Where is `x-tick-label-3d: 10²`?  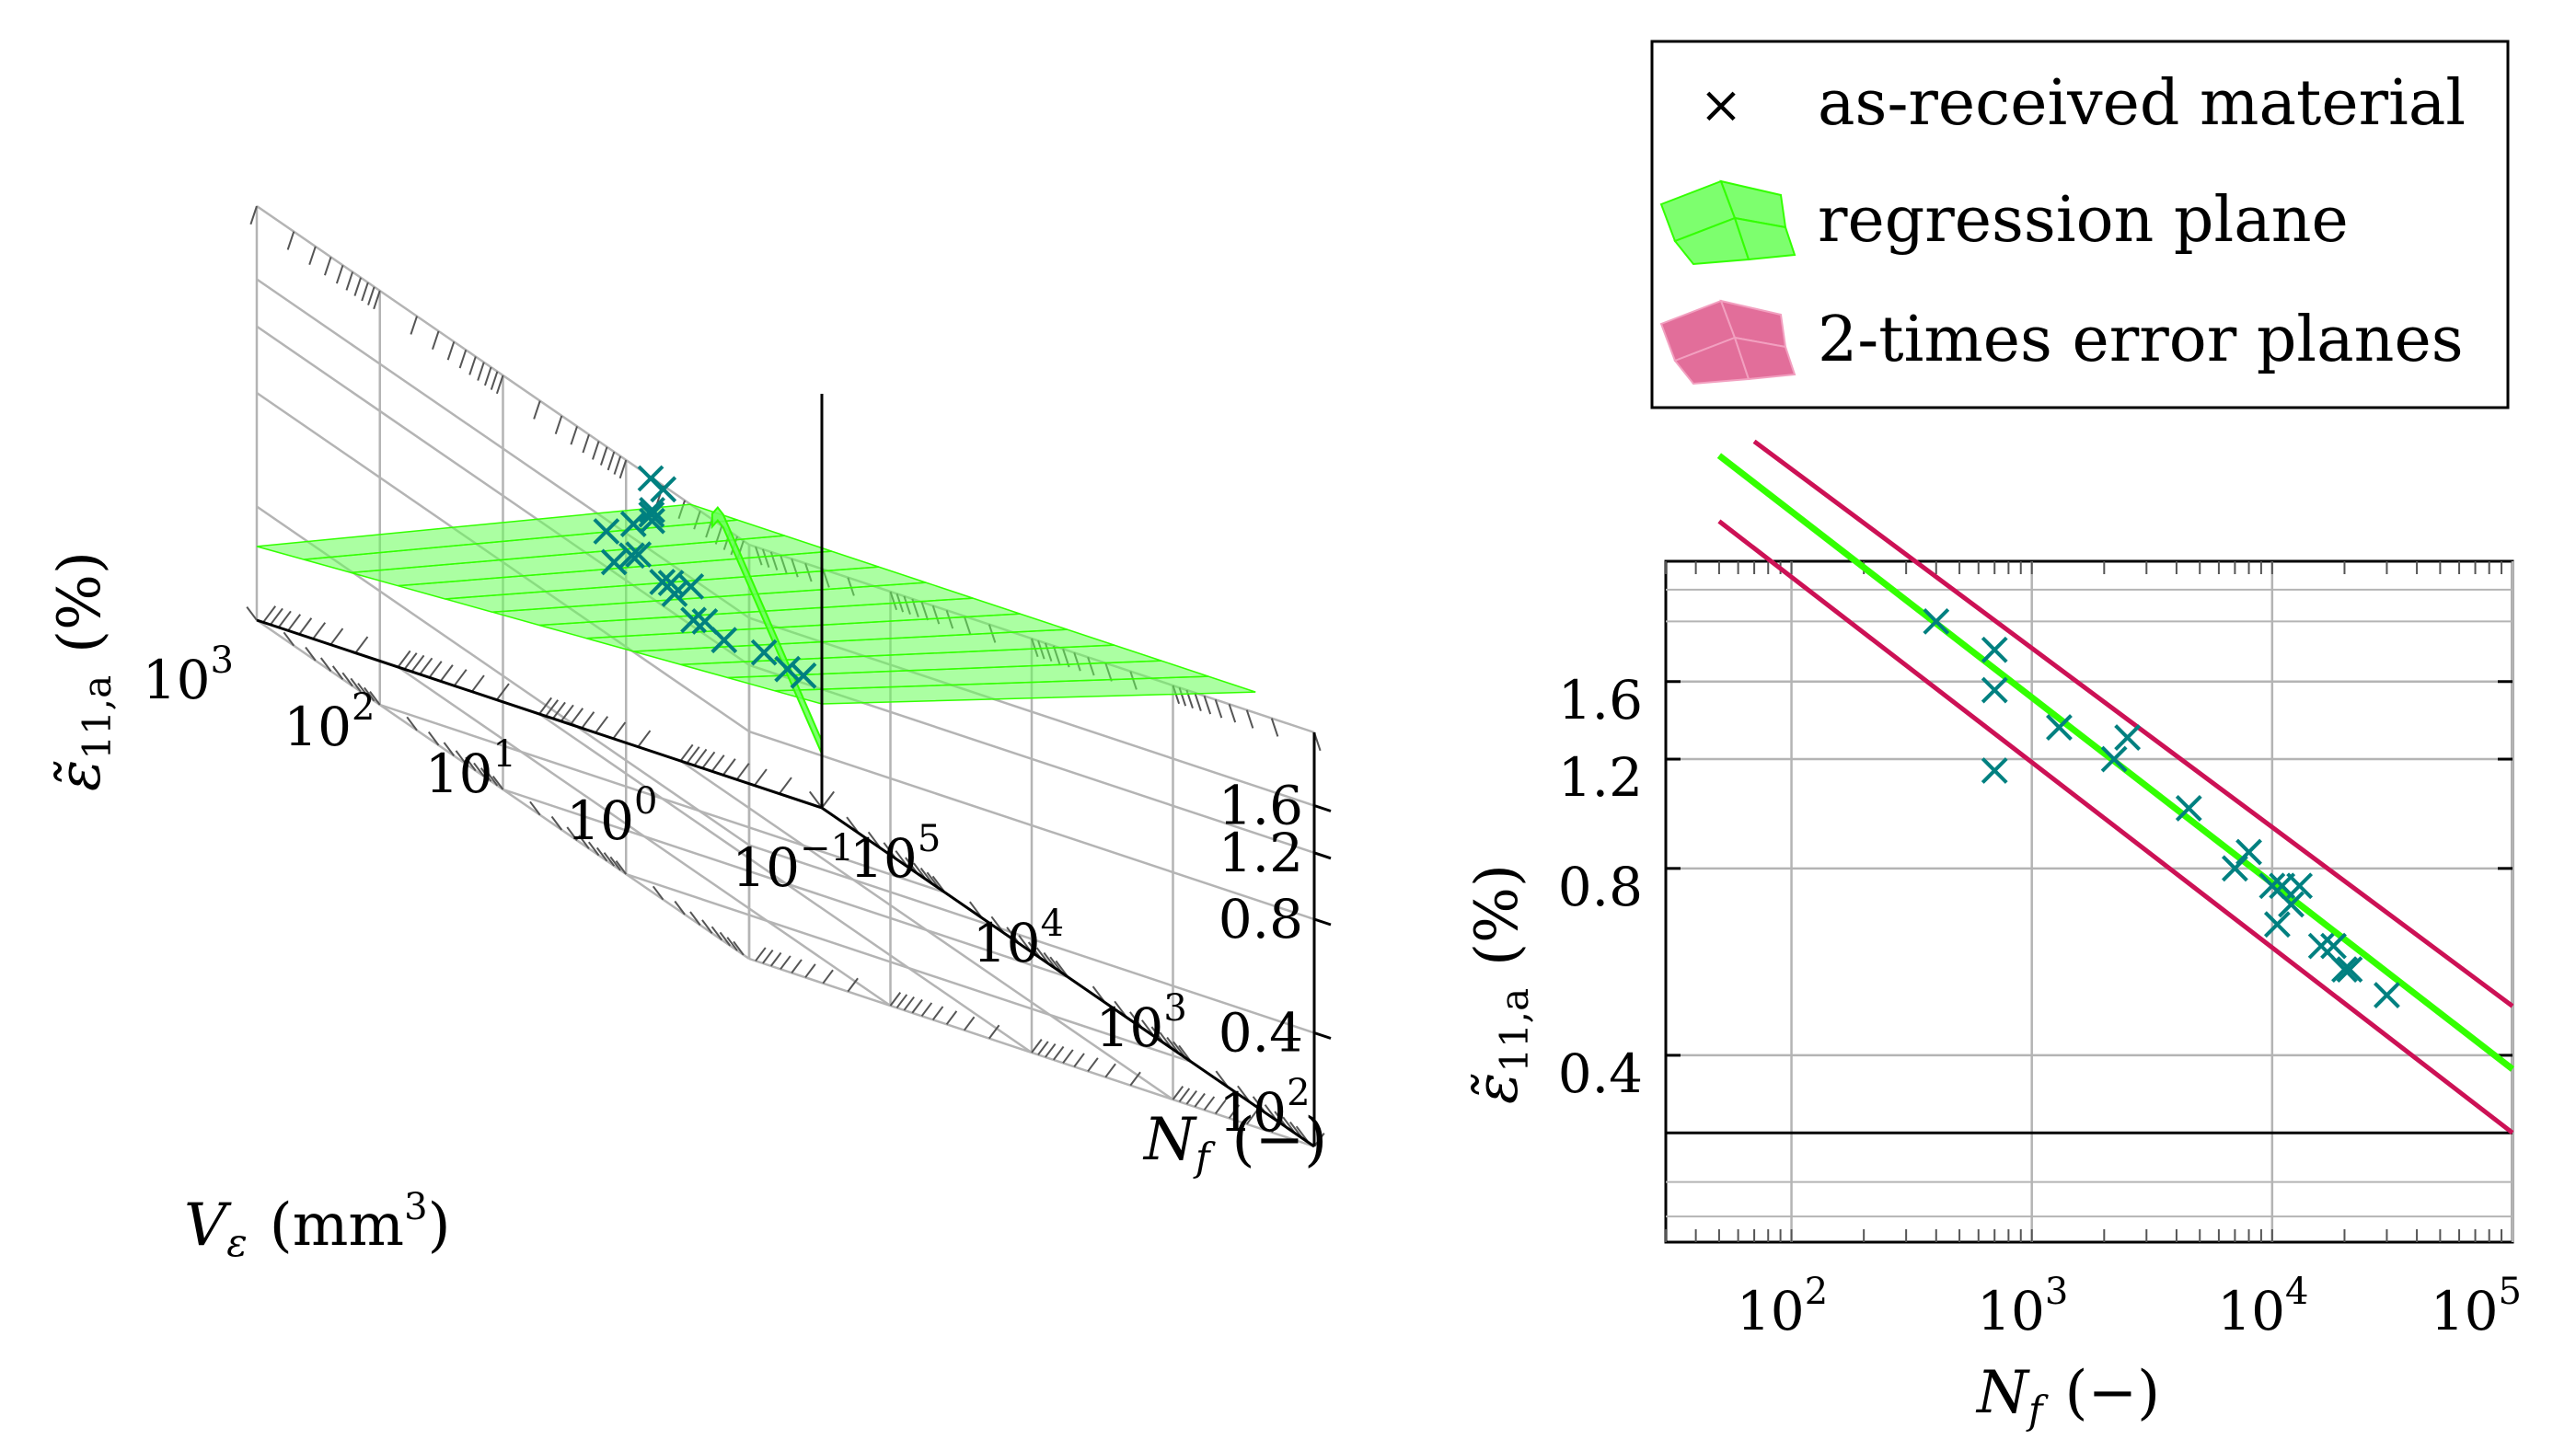
x-tick-label-3d: 10² is located at coordinates (329, 722).